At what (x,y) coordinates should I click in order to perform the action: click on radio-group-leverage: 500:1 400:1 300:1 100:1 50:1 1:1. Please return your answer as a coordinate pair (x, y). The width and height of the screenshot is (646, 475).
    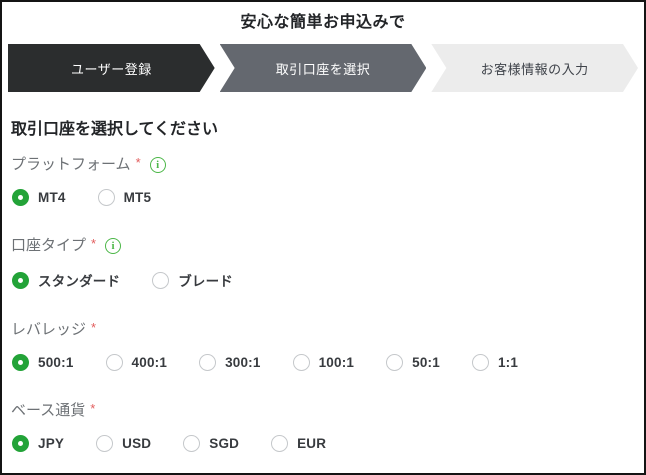
    Looking at the image, I should click on (323, 362).